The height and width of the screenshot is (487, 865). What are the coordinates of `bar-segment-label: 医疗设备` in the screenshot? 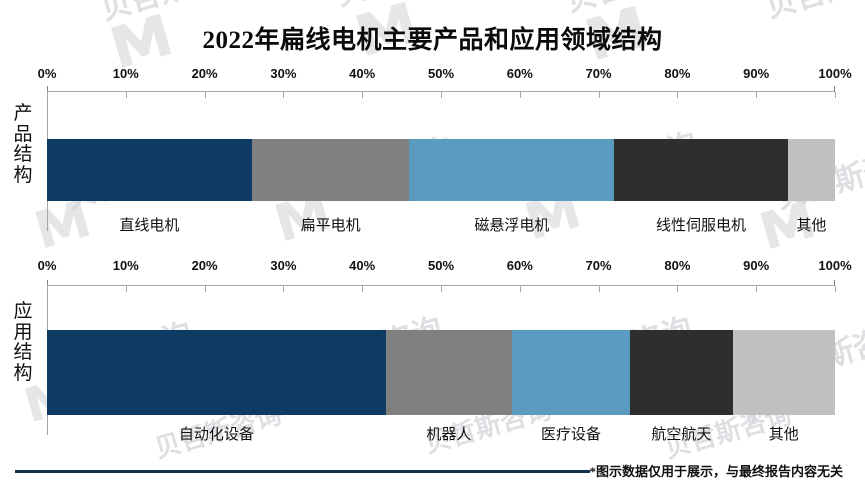 It's located at (571, 435).